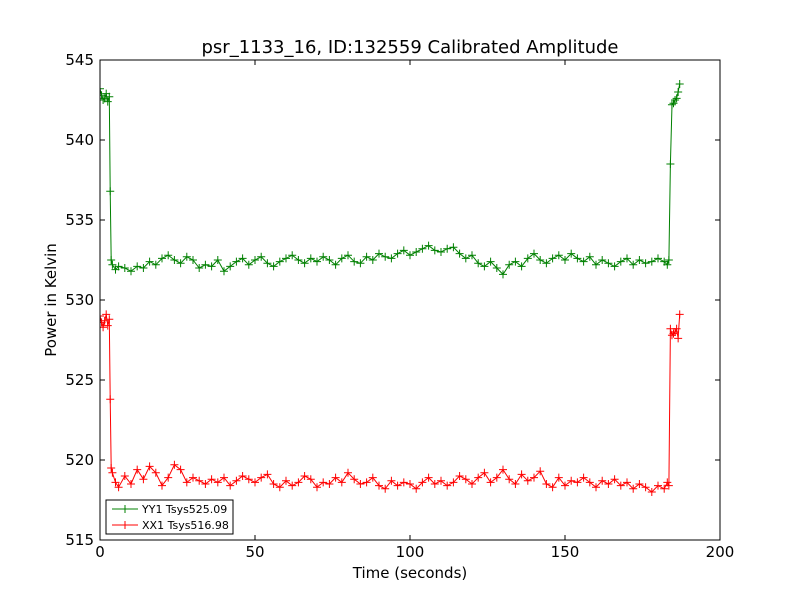 This screenshot has height=600, width=800. Describe the element at coordinates (125, 525) in the screenshot. I see `legend-marker` at that location.